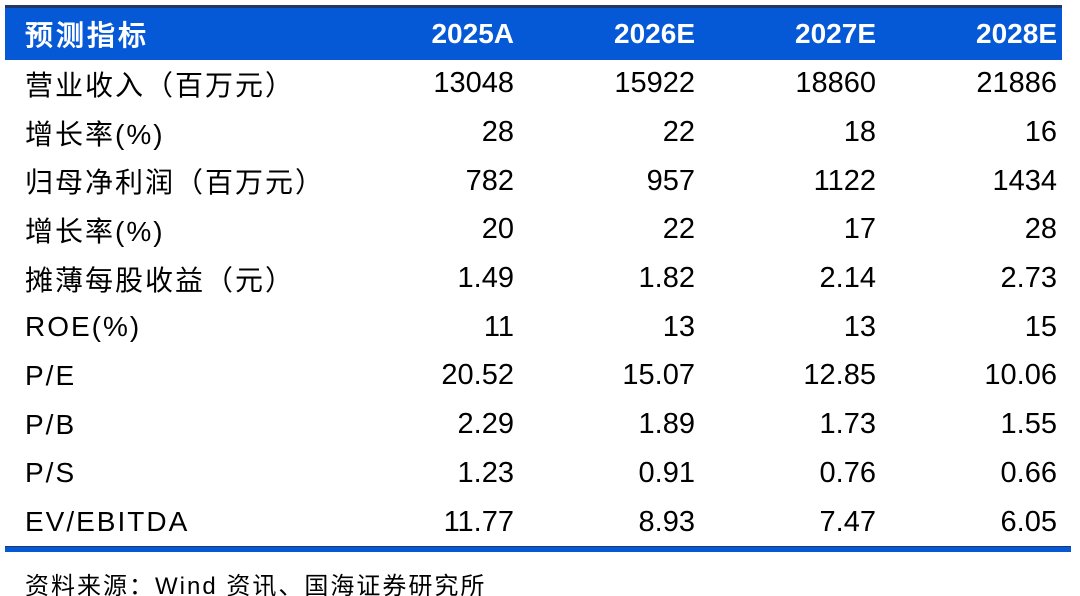 The width and height of the screenshot is (1080, 596). What do you see at coordinates (498, 326) in the screenshot?
I see `cell-value: 11` at bounding box center [498, 326].